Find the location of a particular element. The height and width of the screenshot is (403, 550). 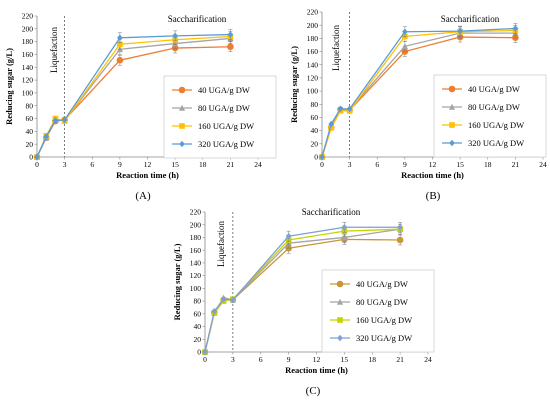

liquefaction-label: Liquefaction is located at coordinates (221, 244).